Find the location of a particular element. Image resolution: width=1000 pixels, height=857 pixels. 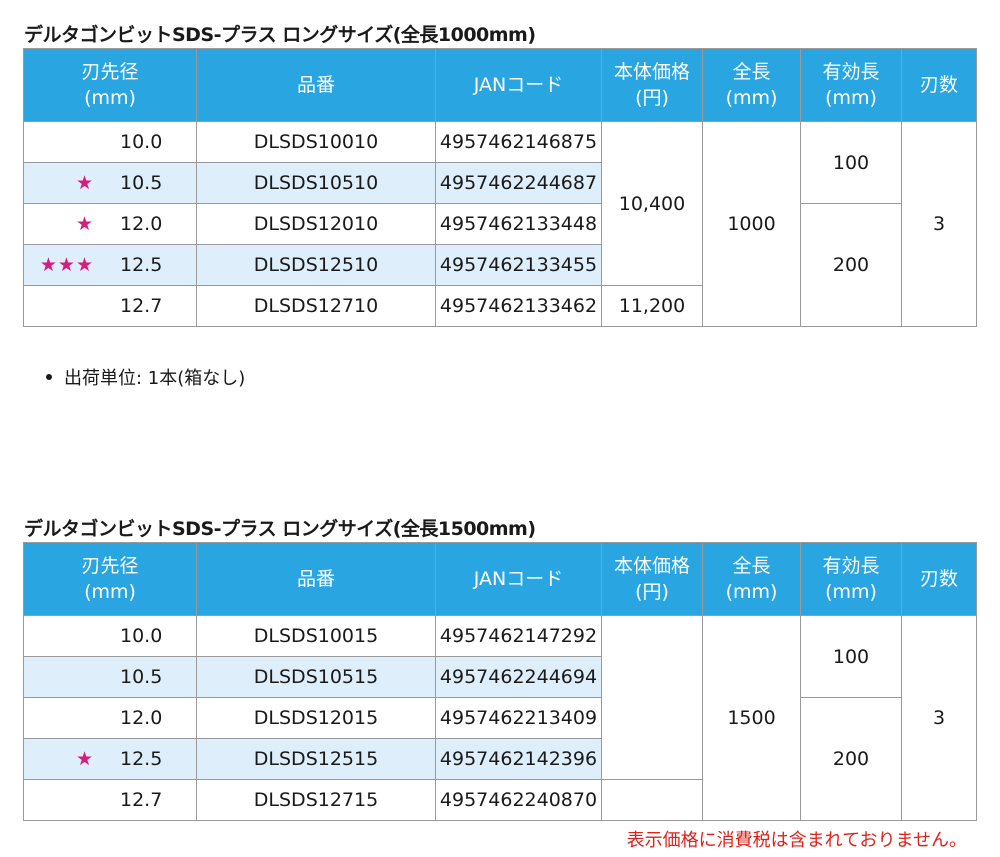

jan-code-cell: 4957462244687 is located at coordinates (518, 183).